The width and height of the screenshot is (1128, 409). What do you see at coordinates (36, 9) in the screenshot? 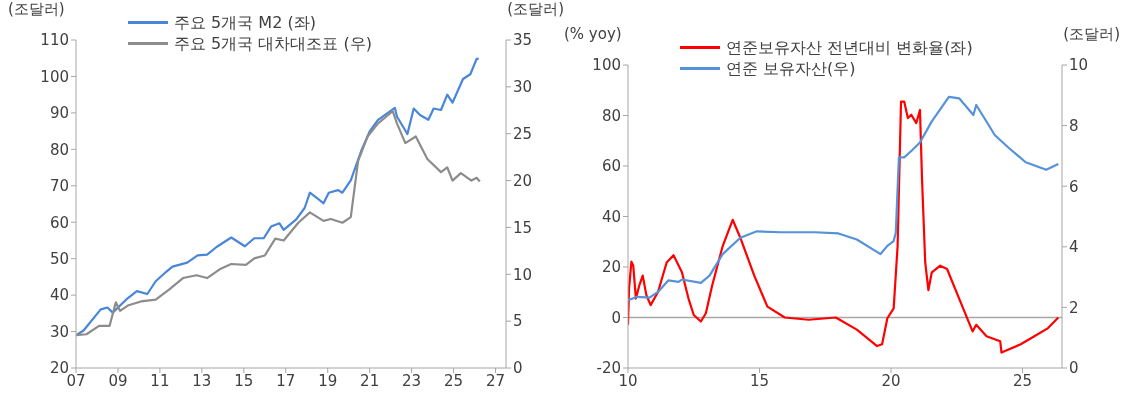
I see `y-axis-title: (조달러)` at bounding box center [36, 9].